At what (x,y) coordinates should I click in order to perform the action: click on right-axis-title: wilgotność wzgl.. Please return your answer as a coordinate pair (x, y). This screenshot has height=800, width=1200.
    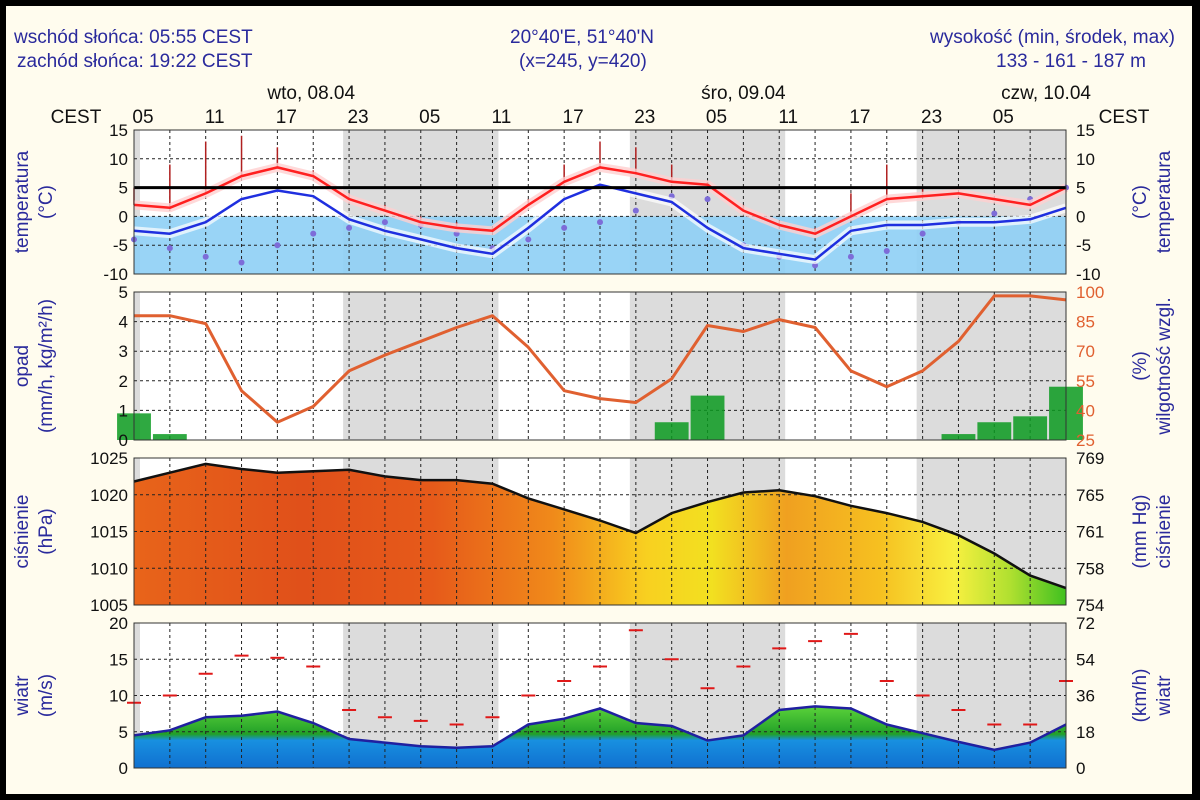
    Looking at the image, I should click on (1164, 366).